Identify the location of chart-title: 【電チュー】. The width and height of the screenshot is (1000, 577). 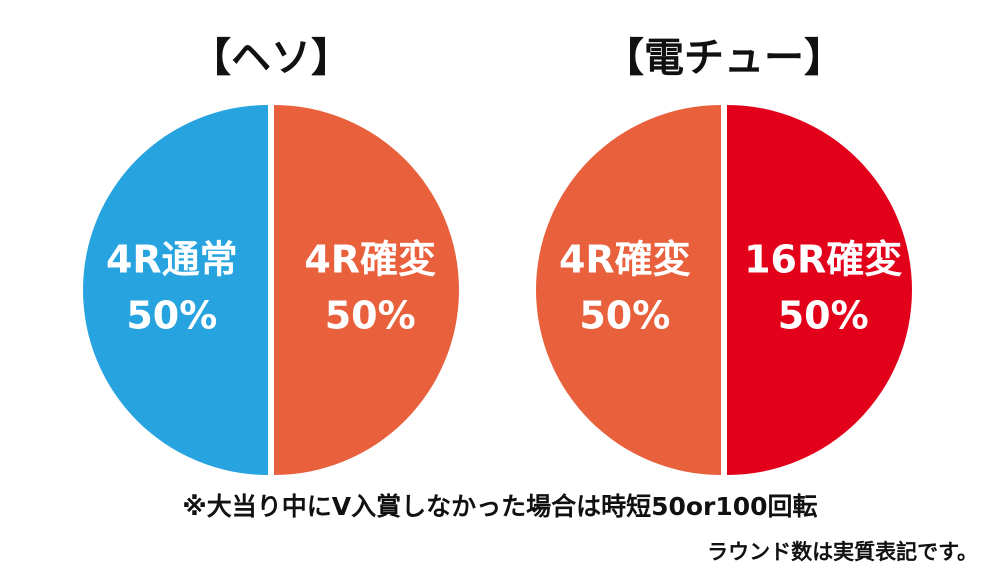
(724, 58).